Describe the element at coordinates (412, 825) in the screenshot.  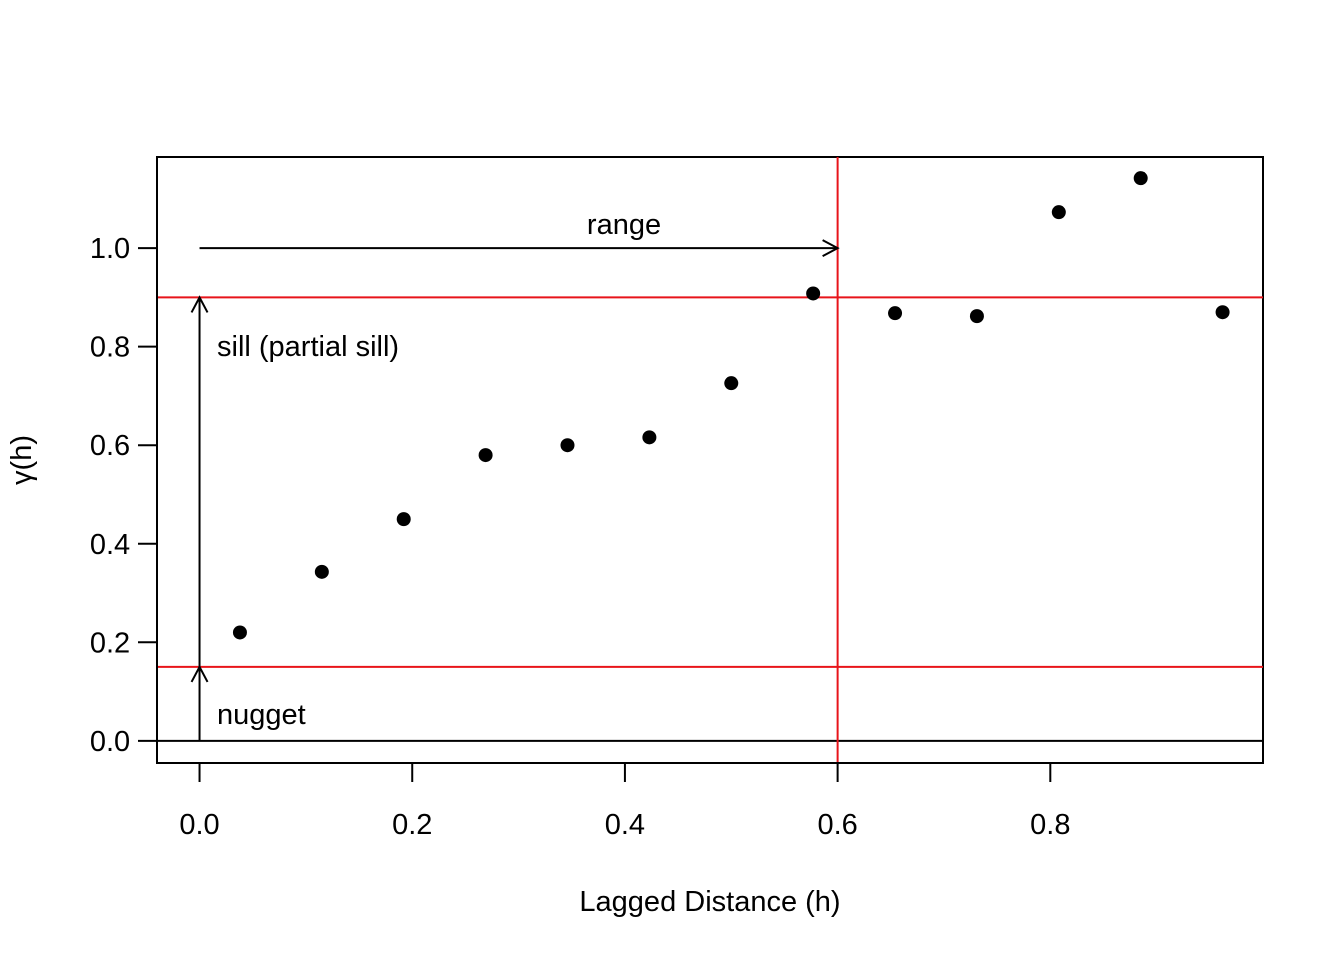
I see `x-tick-label: 0.2` at that location.